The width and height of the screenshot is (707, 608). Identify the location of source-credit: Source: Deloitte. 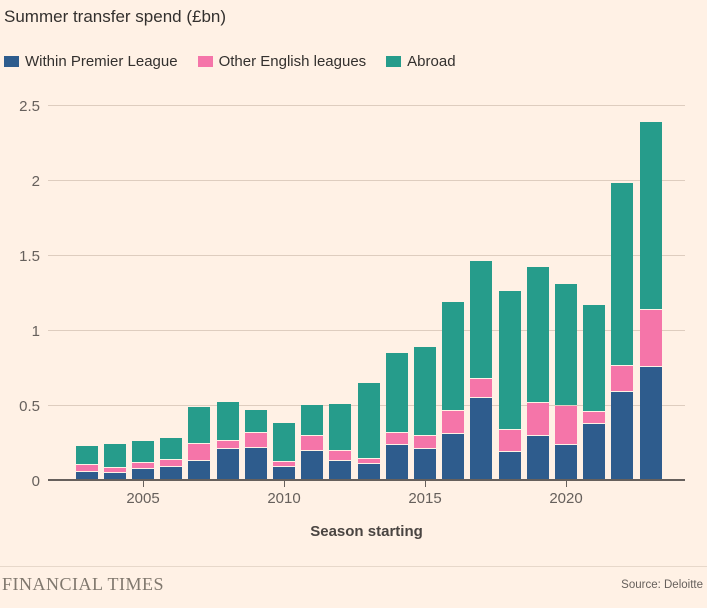
(662, 585).